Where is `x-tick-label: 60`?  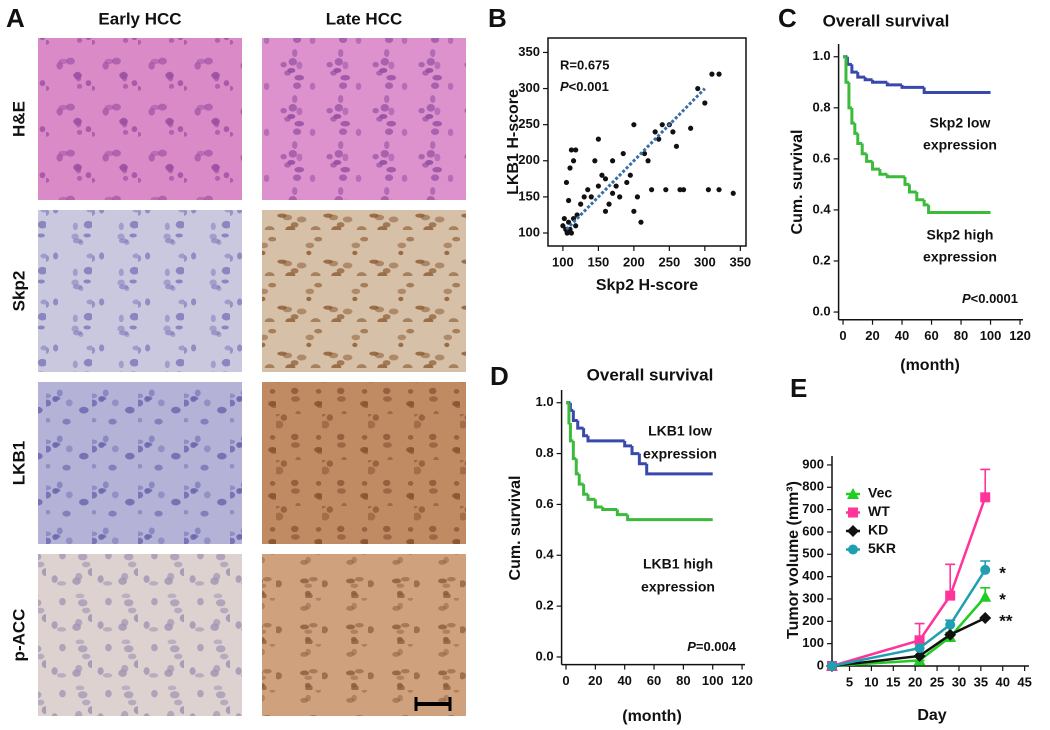
x-tick-label: 60 is located at coordinates (654, 680).